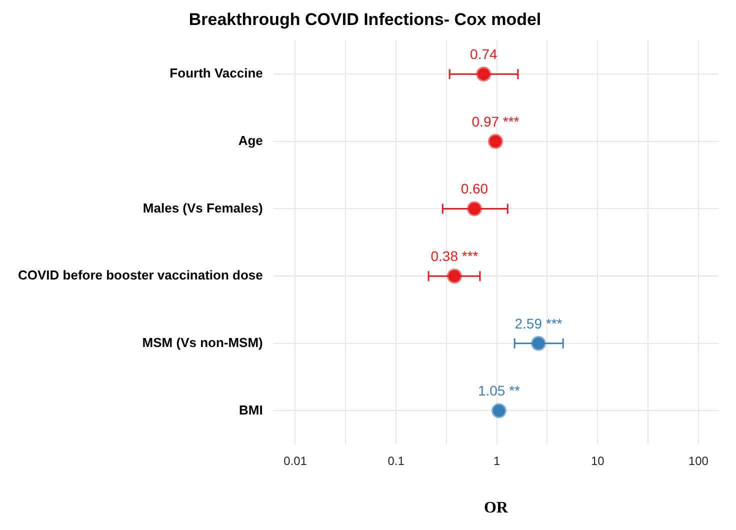 This screenshot has height=530, width=736. Describe the element at coordinates (250, 140) in the screenshot. I see `y-tick-label: Age` at that location.